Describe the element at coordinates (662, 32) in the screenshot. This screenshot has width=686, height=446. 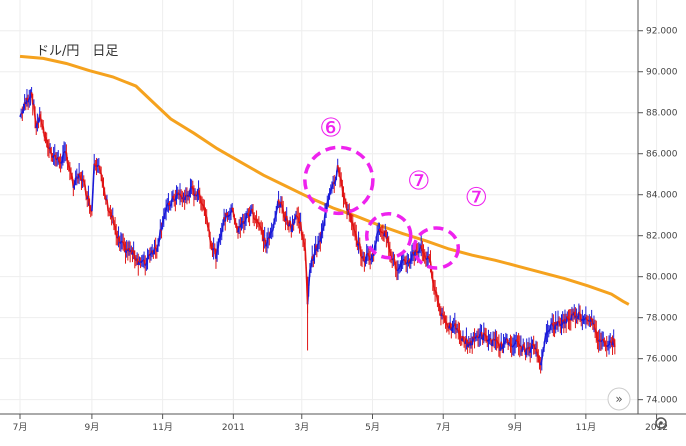
I see `y-tick-label: 92.000` at that location.